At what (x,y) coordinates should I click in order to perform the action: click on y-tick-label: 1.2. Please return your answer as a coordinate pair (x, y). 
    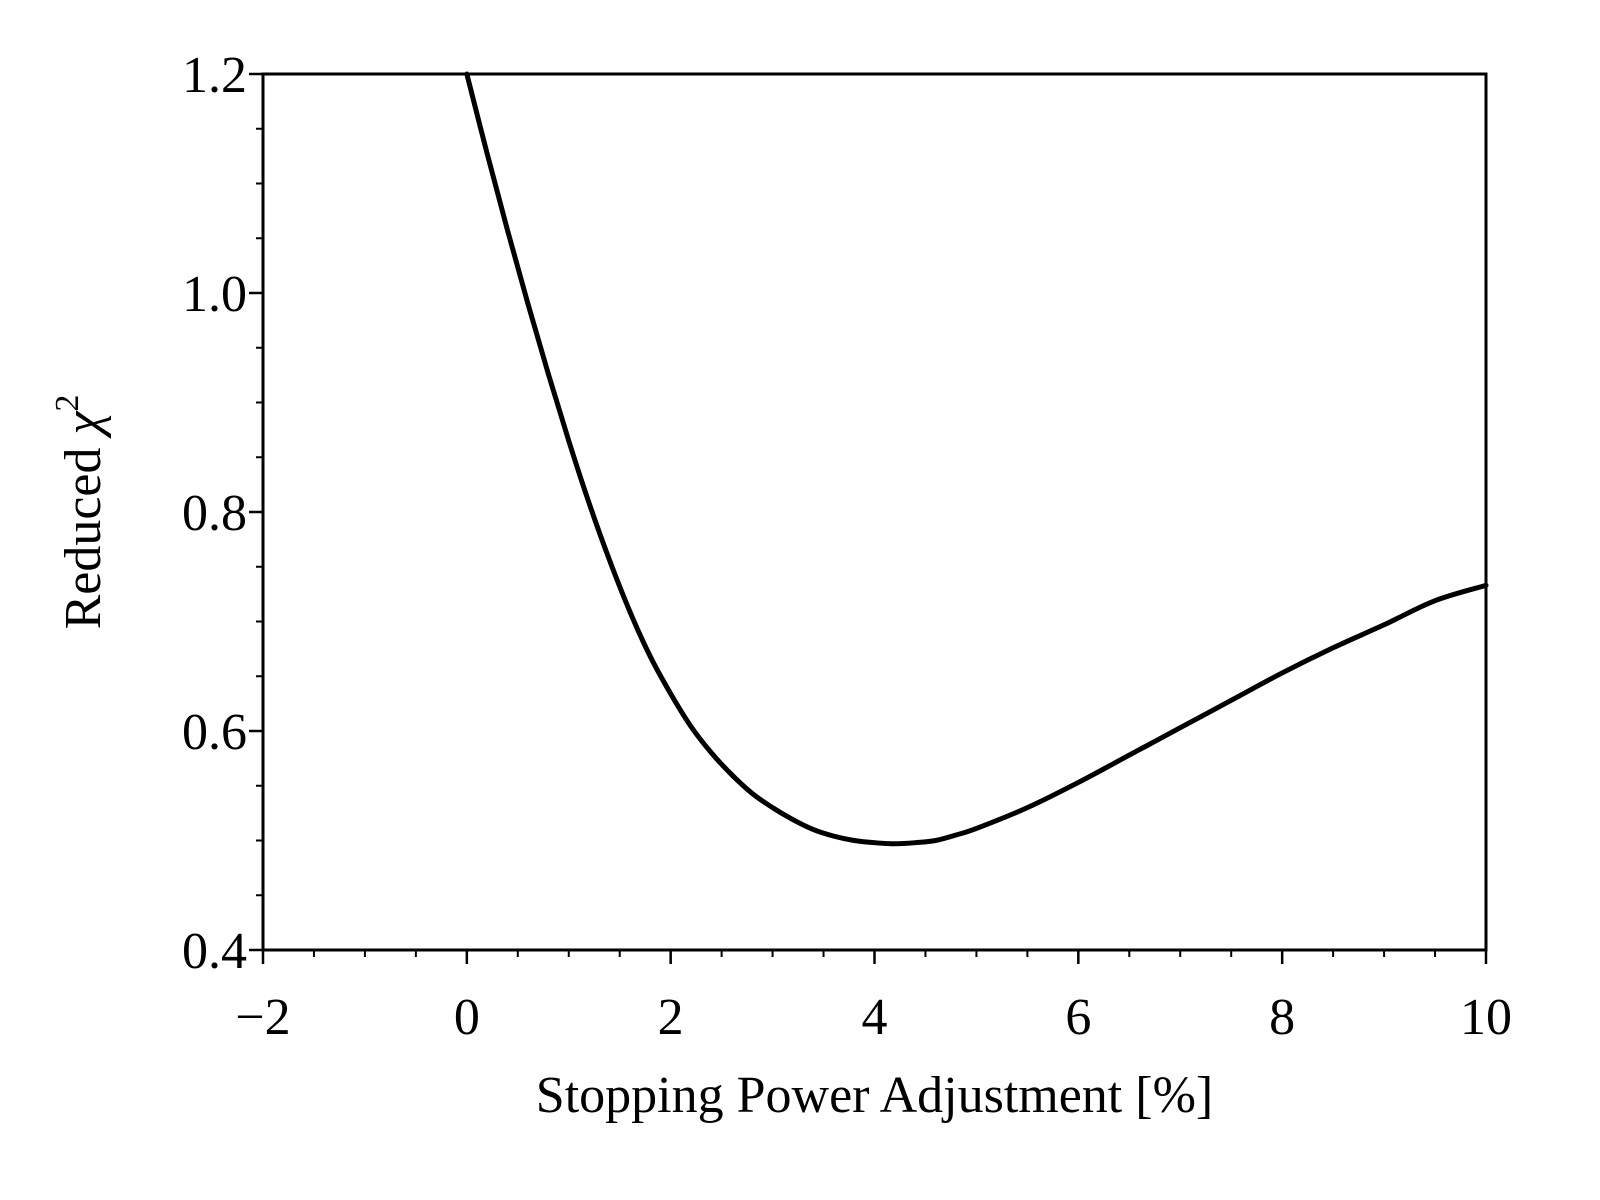
    Looking at the image, I should click on (214, 75).